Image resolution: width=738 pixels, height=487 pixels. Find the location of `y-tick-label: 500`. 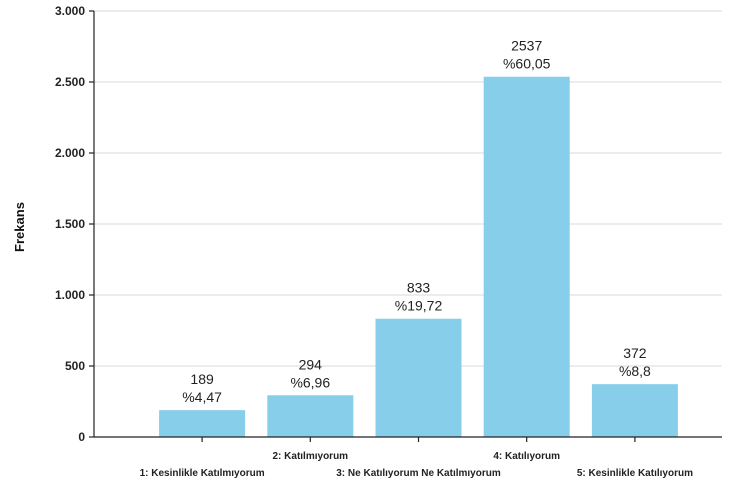

y-tick-label: 500 is located at coordinates (75, 366).